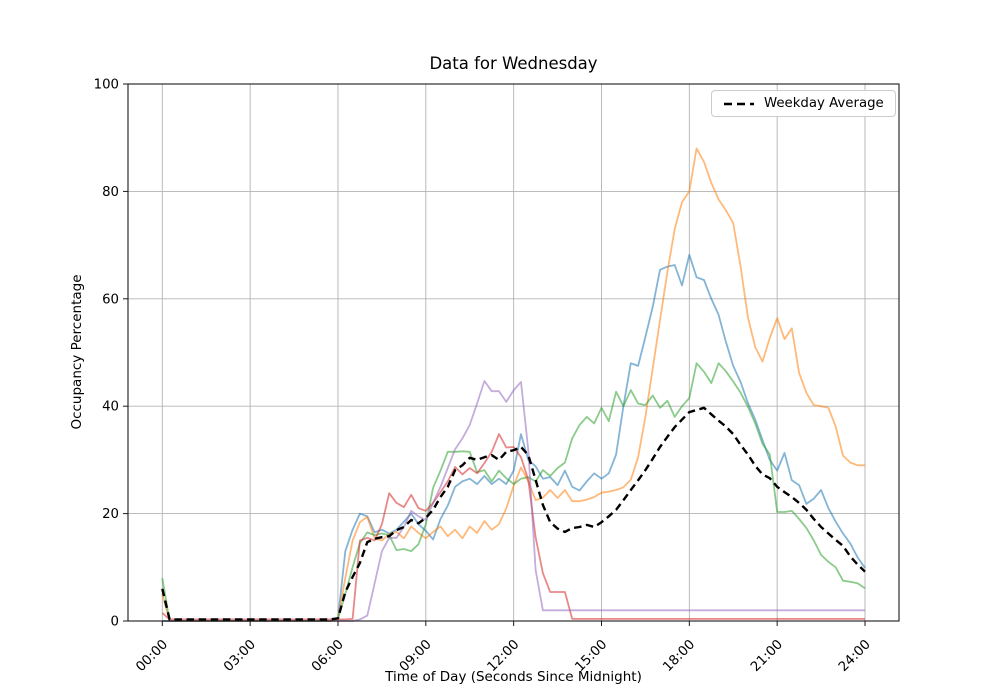  Describe the element at coordinates (106, 85) in the screenshot. I see `y-tick-label: 100` at that location.